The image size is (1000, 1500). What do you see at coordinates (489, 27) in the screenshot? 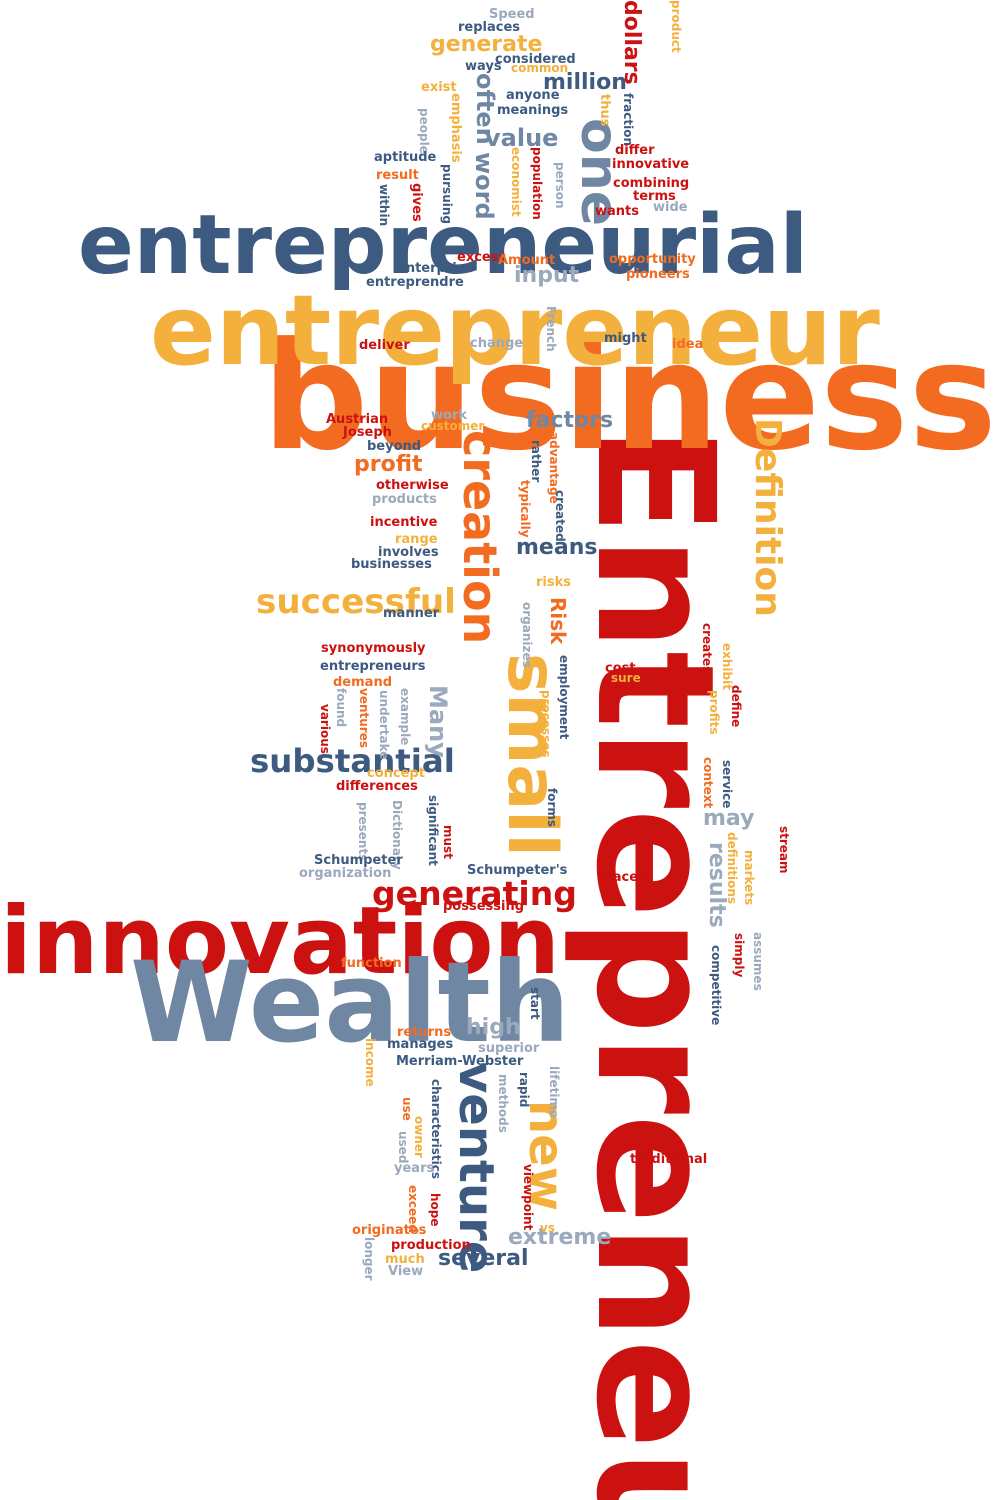
I see `cloud-word: replaces` at bounding box center [489, 27].